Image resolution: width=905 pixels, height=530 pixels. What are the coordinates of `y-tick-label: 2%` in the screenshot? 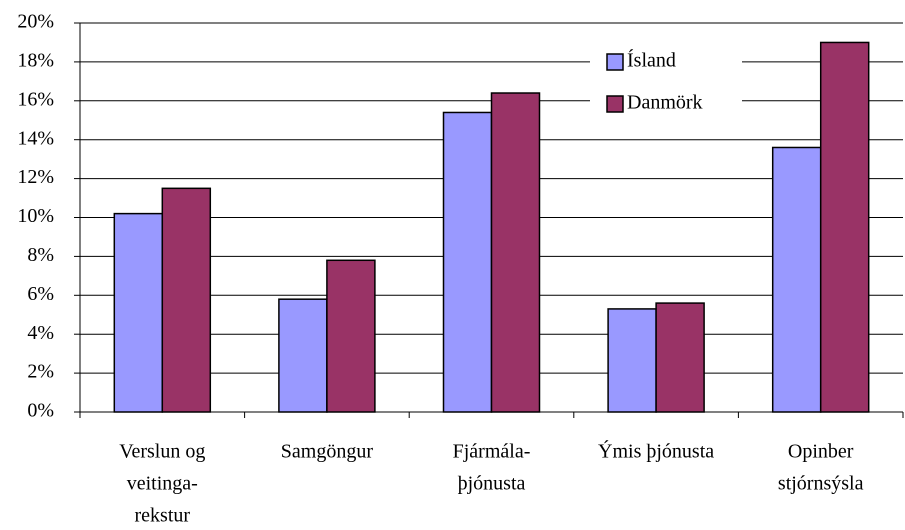 It's located at (40, 372).